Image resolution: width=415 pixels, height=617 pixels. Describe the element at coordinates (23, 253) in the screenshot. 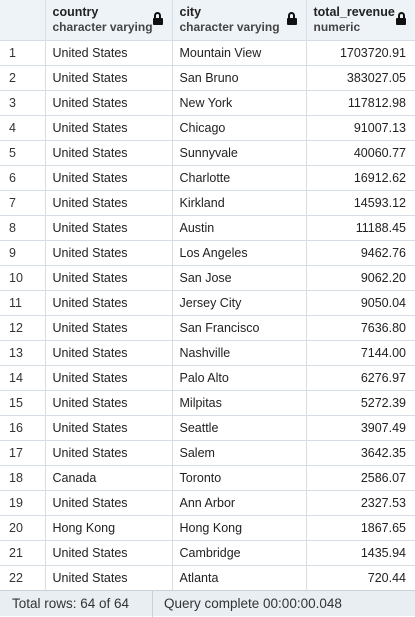

I see `row-number-cell: 9` at that location.